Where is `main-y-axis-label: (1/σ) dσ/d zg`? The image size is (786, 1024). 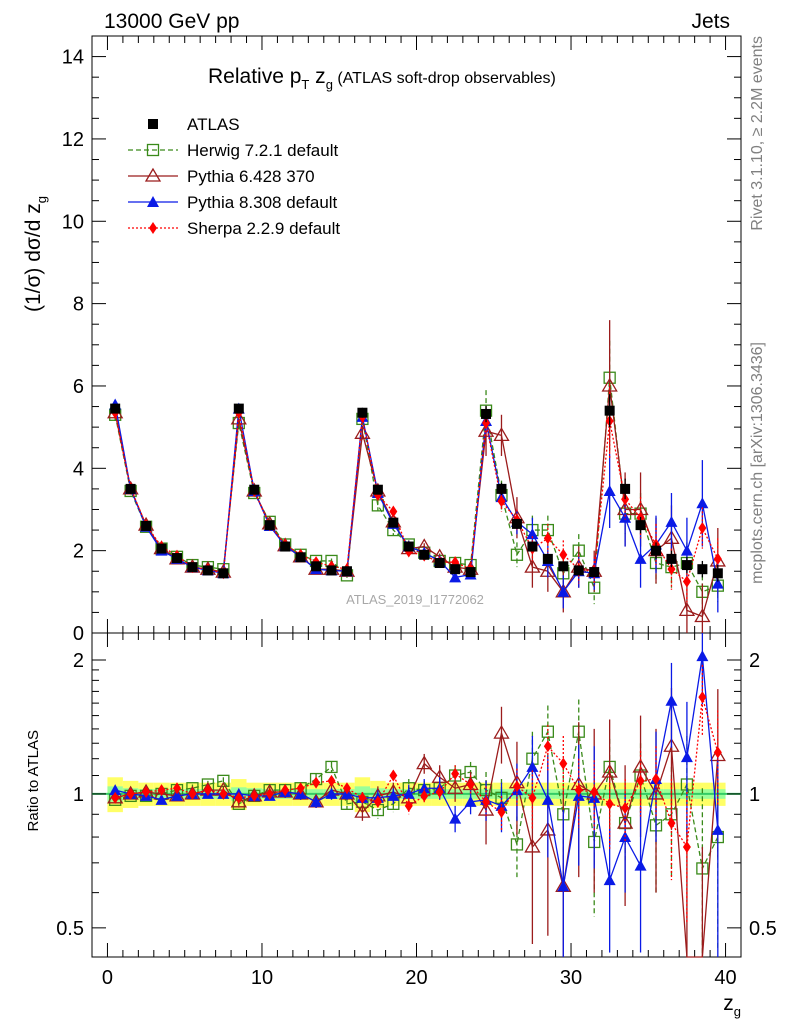
main-y-axis-label: (1/σ) dσ/d zg is located at coordinates (35, 254).